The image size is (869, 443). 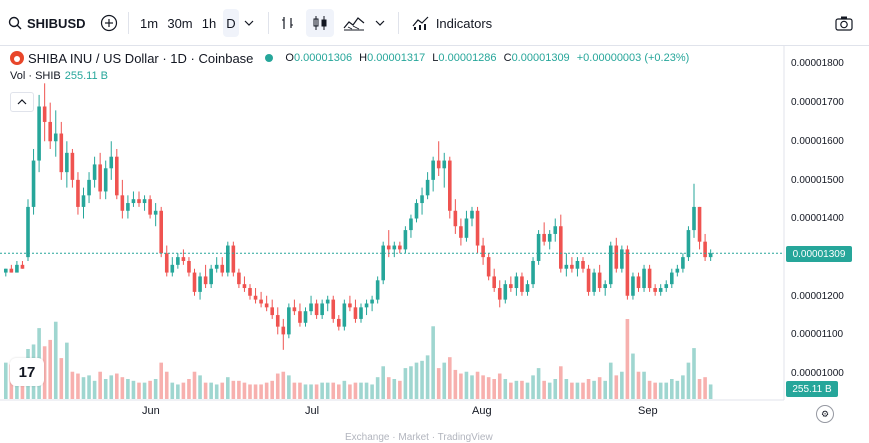 What do you see at coordinates (817, 296) in the screenshot?
I see `price-tick: 0.00001200` at bounding box center [817, 296].